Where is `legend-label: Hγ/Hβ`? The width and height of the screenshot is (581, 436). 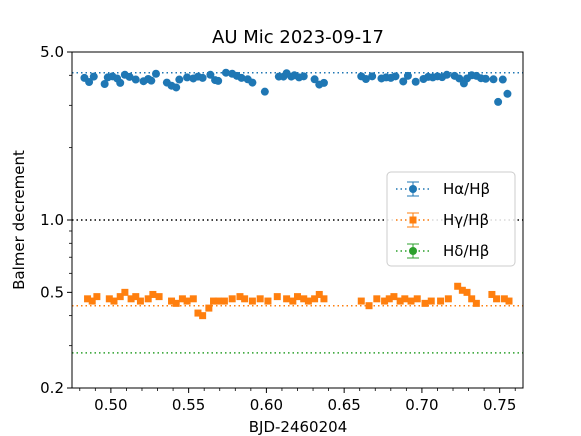 legend-label: Hγ/Hβ is located at coordinates (466, 220).